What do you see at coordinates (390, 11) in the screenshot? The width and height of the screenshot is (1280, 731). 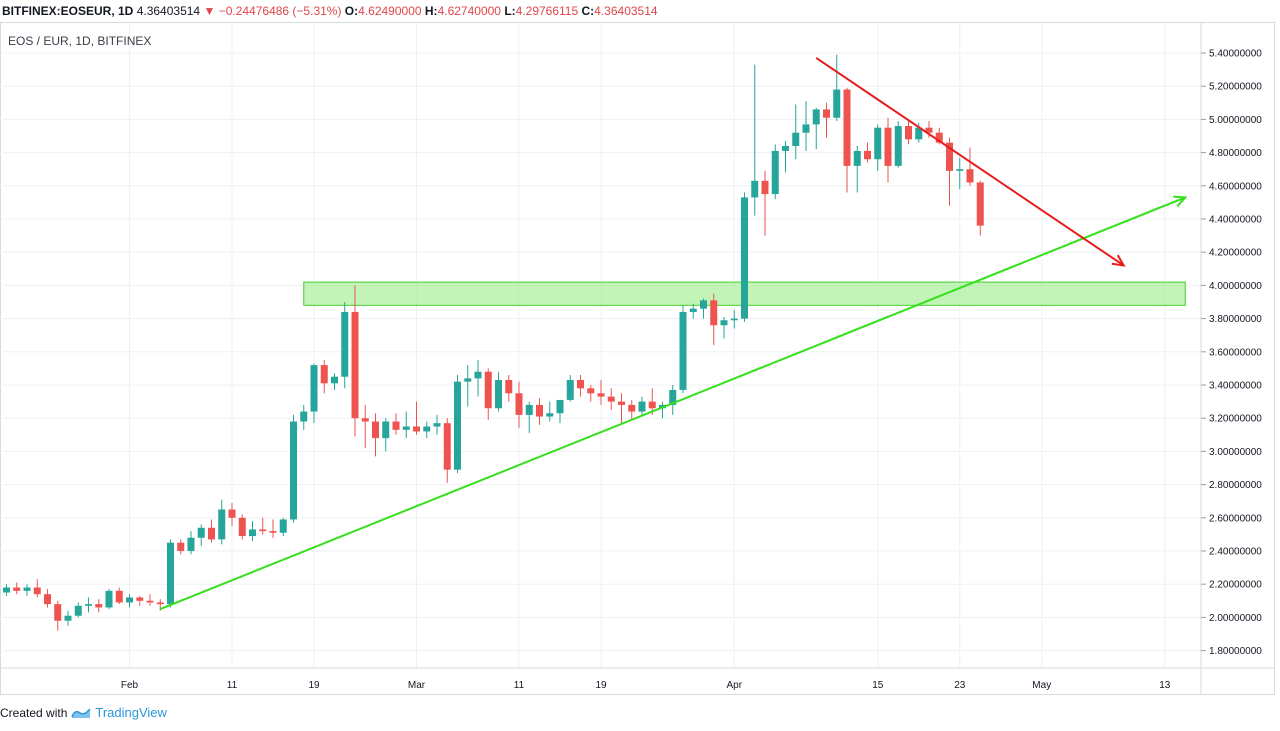 I see `open-value: 4.62490000` at bounding box center [390, 11].